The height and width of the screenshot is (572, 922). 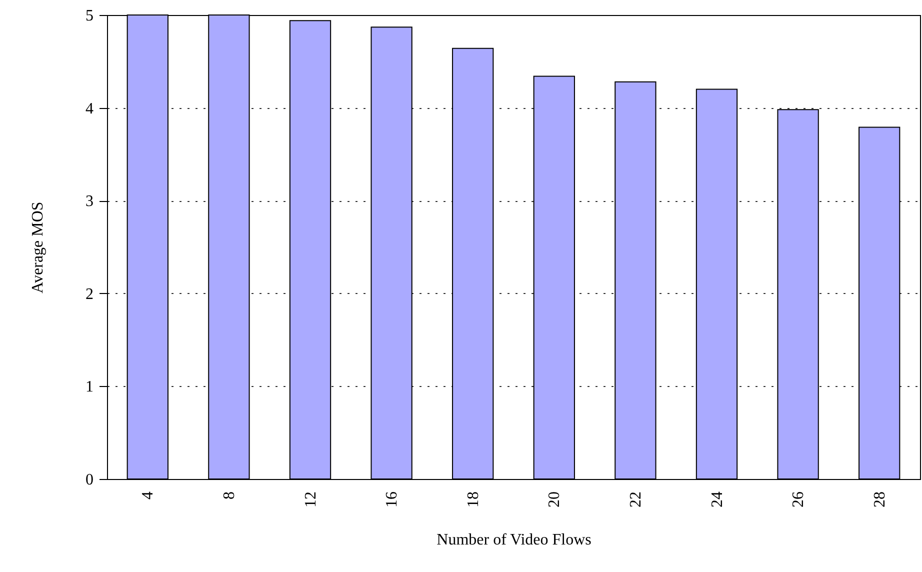 I want to click on x-tick-label: 4, so click(x=148, y=496).